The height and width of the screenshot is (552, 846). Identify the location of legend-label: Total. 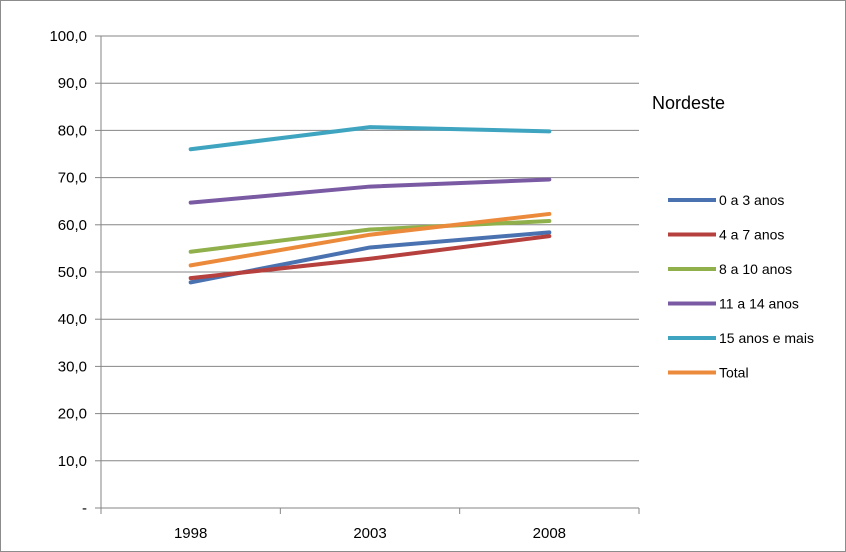
(734, 373).